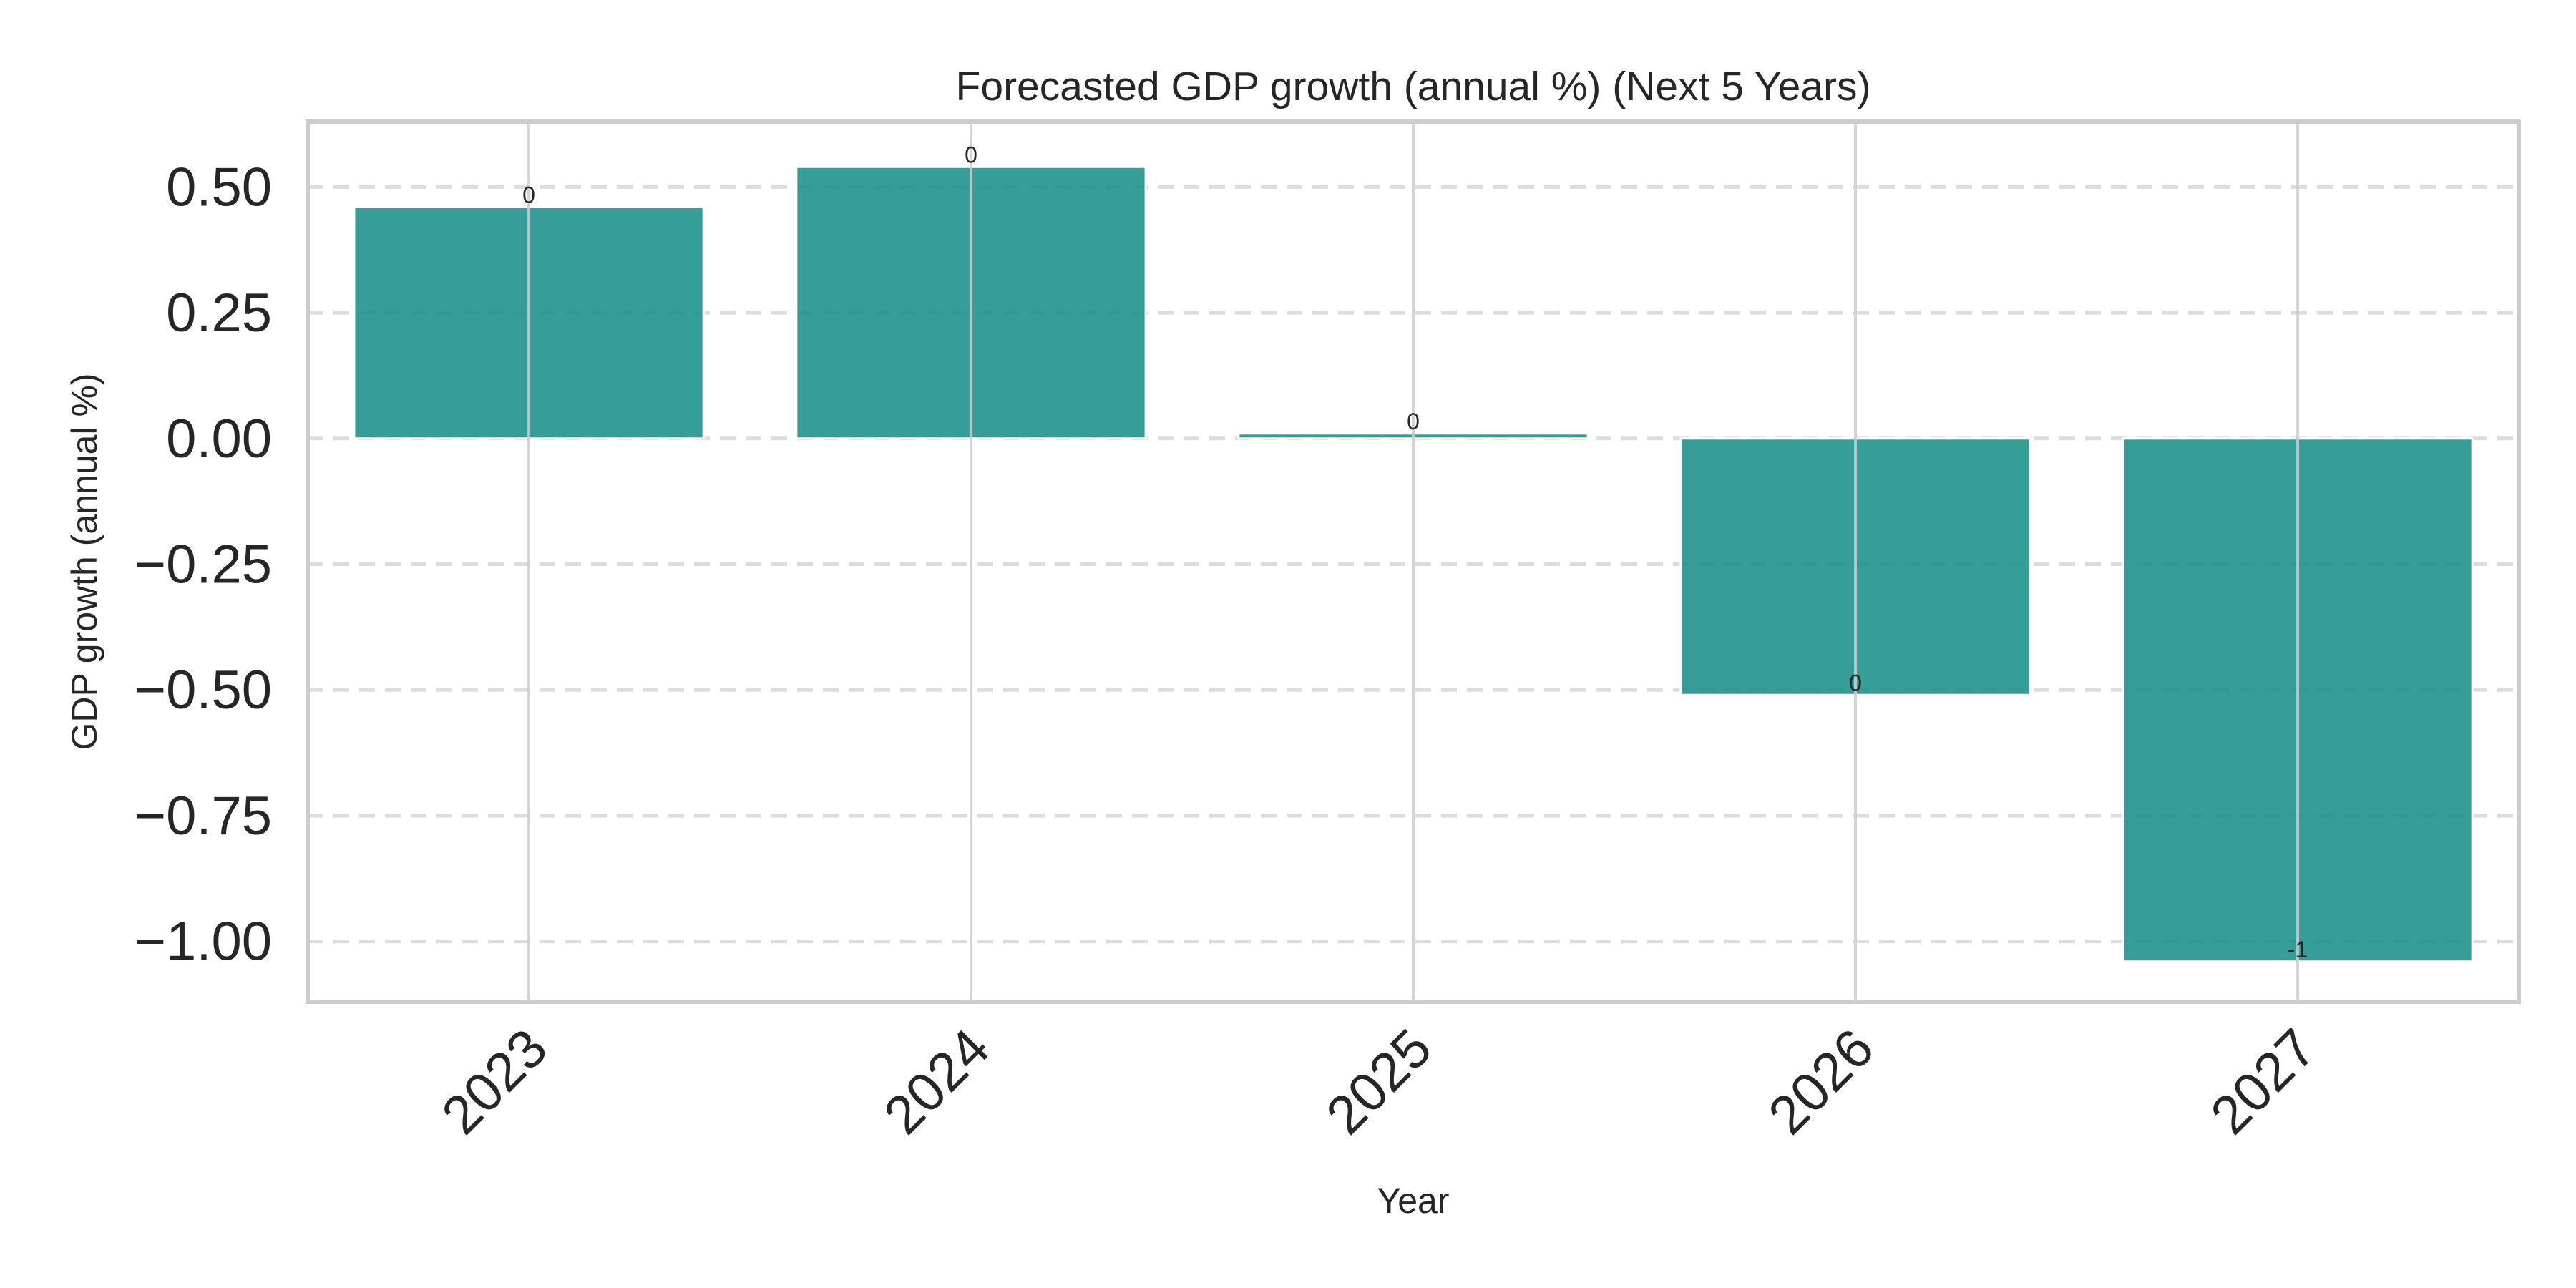  Describe the element at coordinates (2298, 949) in the screenshot. I see `bar-value-label: -1` at that location.